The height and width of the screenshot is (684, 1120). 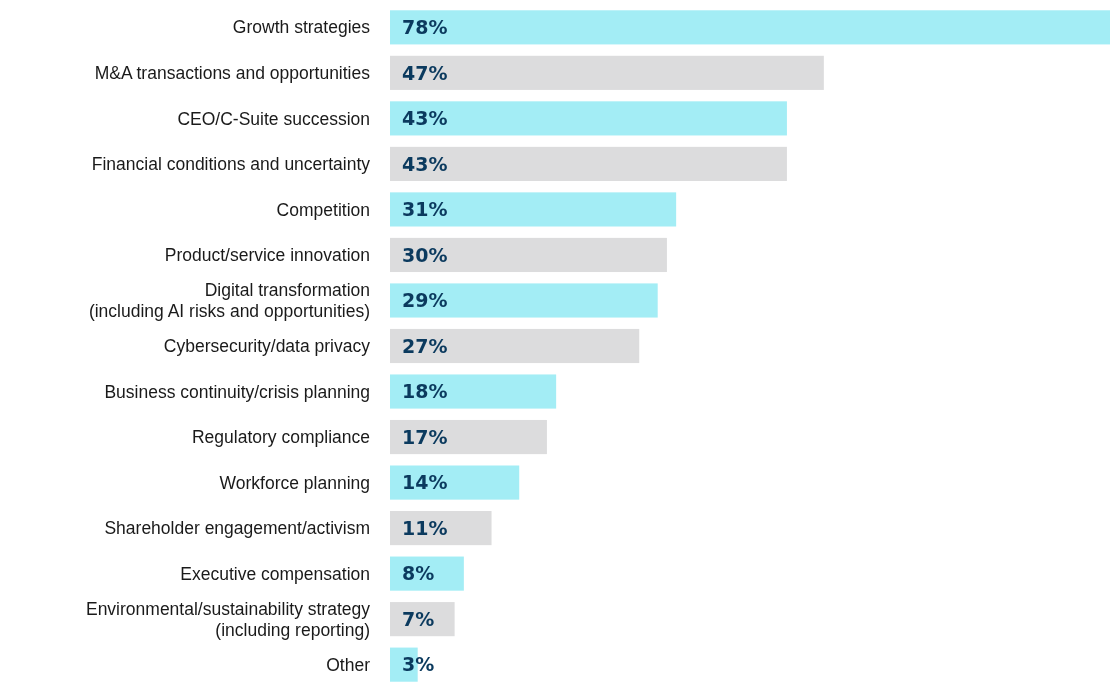 I want to click on data-label: 78%, so click(x=425, y=27).